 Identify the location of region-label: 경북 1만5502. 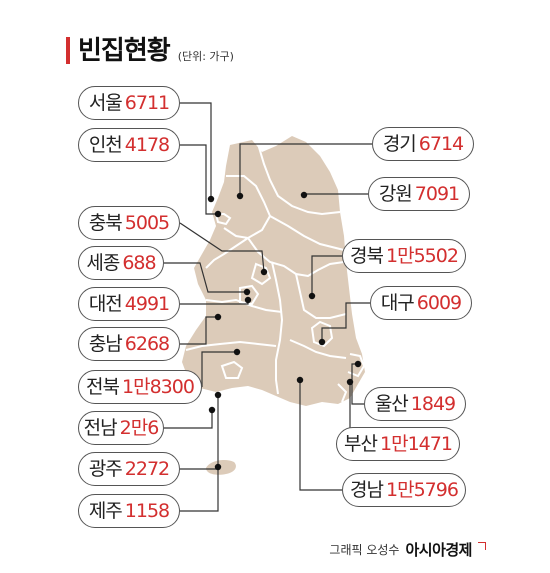
(404, 256).